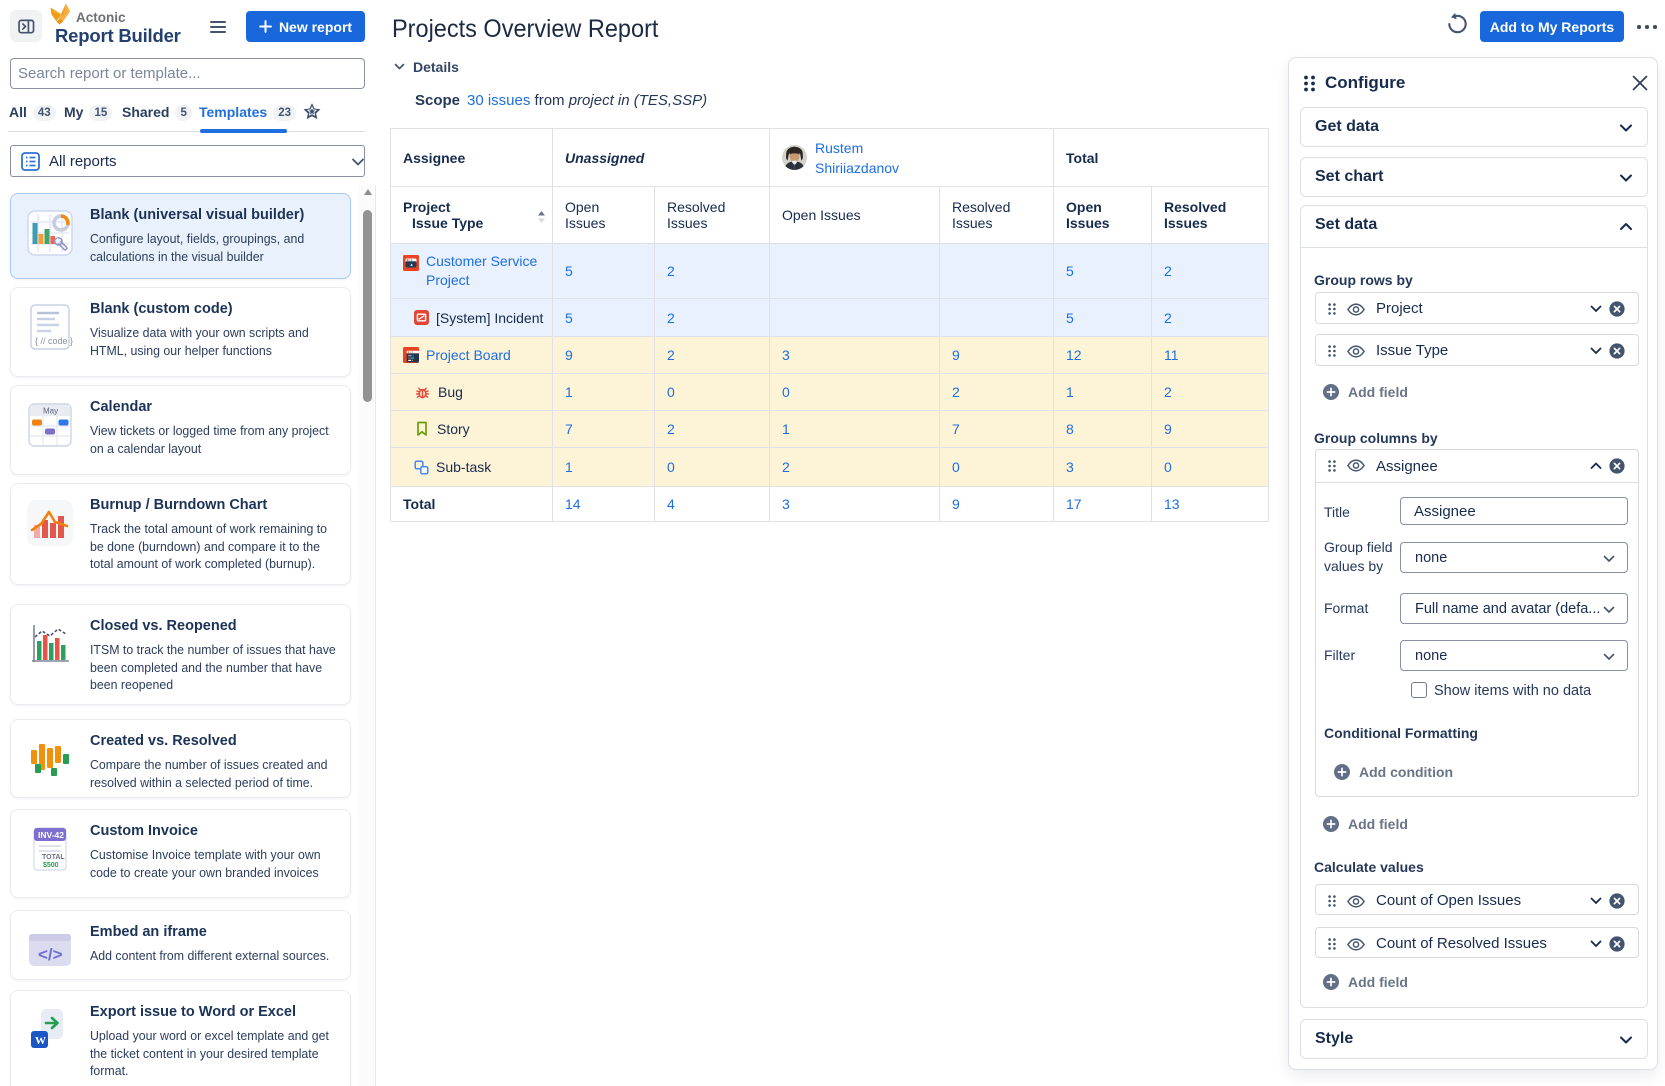 Image resolution: width=1665 pixels, height=1086 pixels. What do you see at coordinates (40, 1041) in the screenshot?
I see `svg-text: W` at bounding box center [40, 1041].